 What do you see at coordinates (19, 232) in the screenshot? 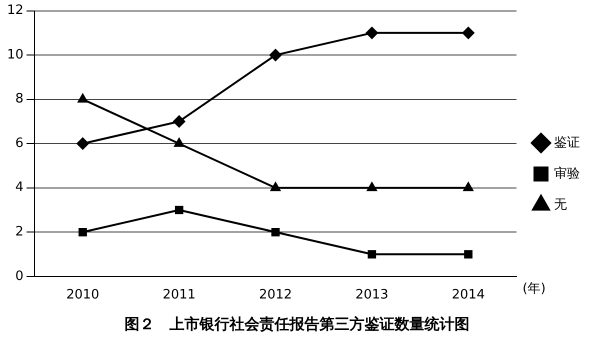
I see `y-tick-label: 2` at bounding box center [19, 232].